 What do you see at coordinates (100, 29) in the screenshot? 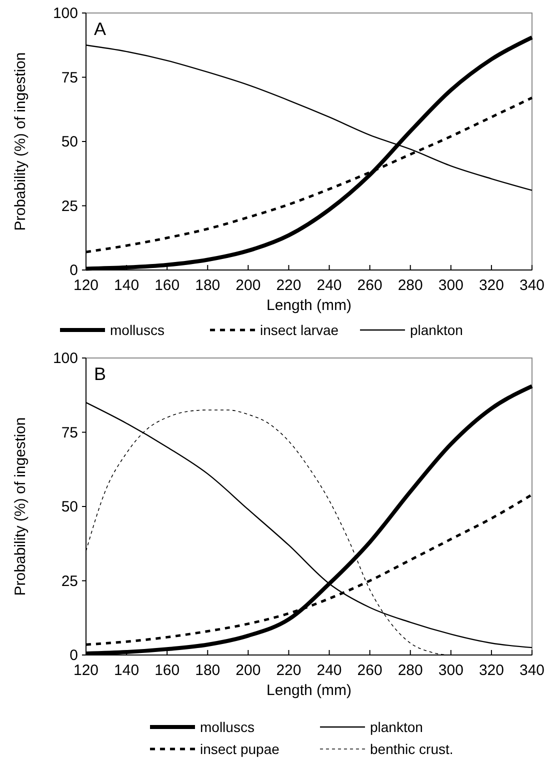
I see `chart-title: A` at bounding box center [100, 29].